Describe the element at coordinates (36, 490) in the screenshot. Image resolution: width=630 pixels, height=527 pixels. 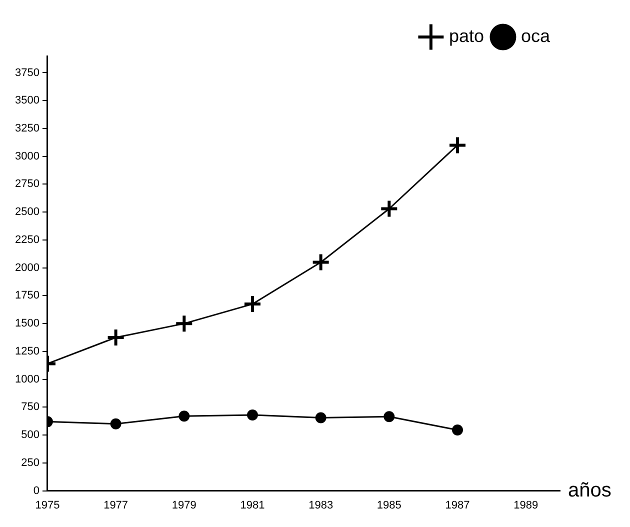
I see `y-tick-label: 0` at that location.